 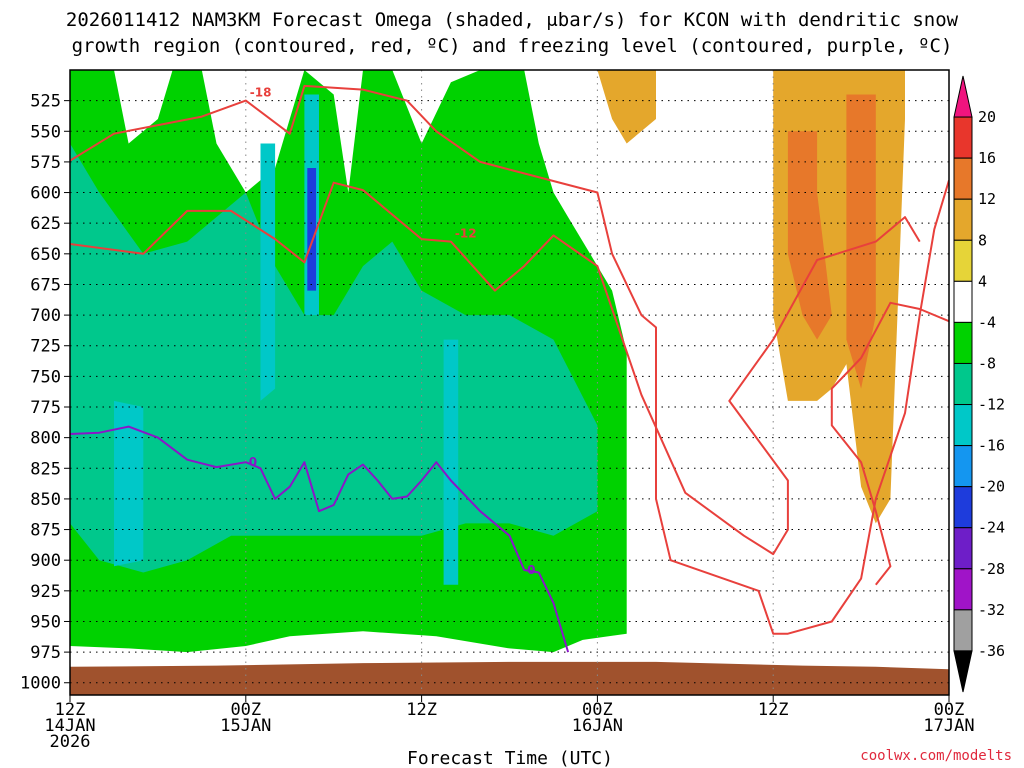 I want to click on colorbar-label-1: 16, so click(x=987, y=158).